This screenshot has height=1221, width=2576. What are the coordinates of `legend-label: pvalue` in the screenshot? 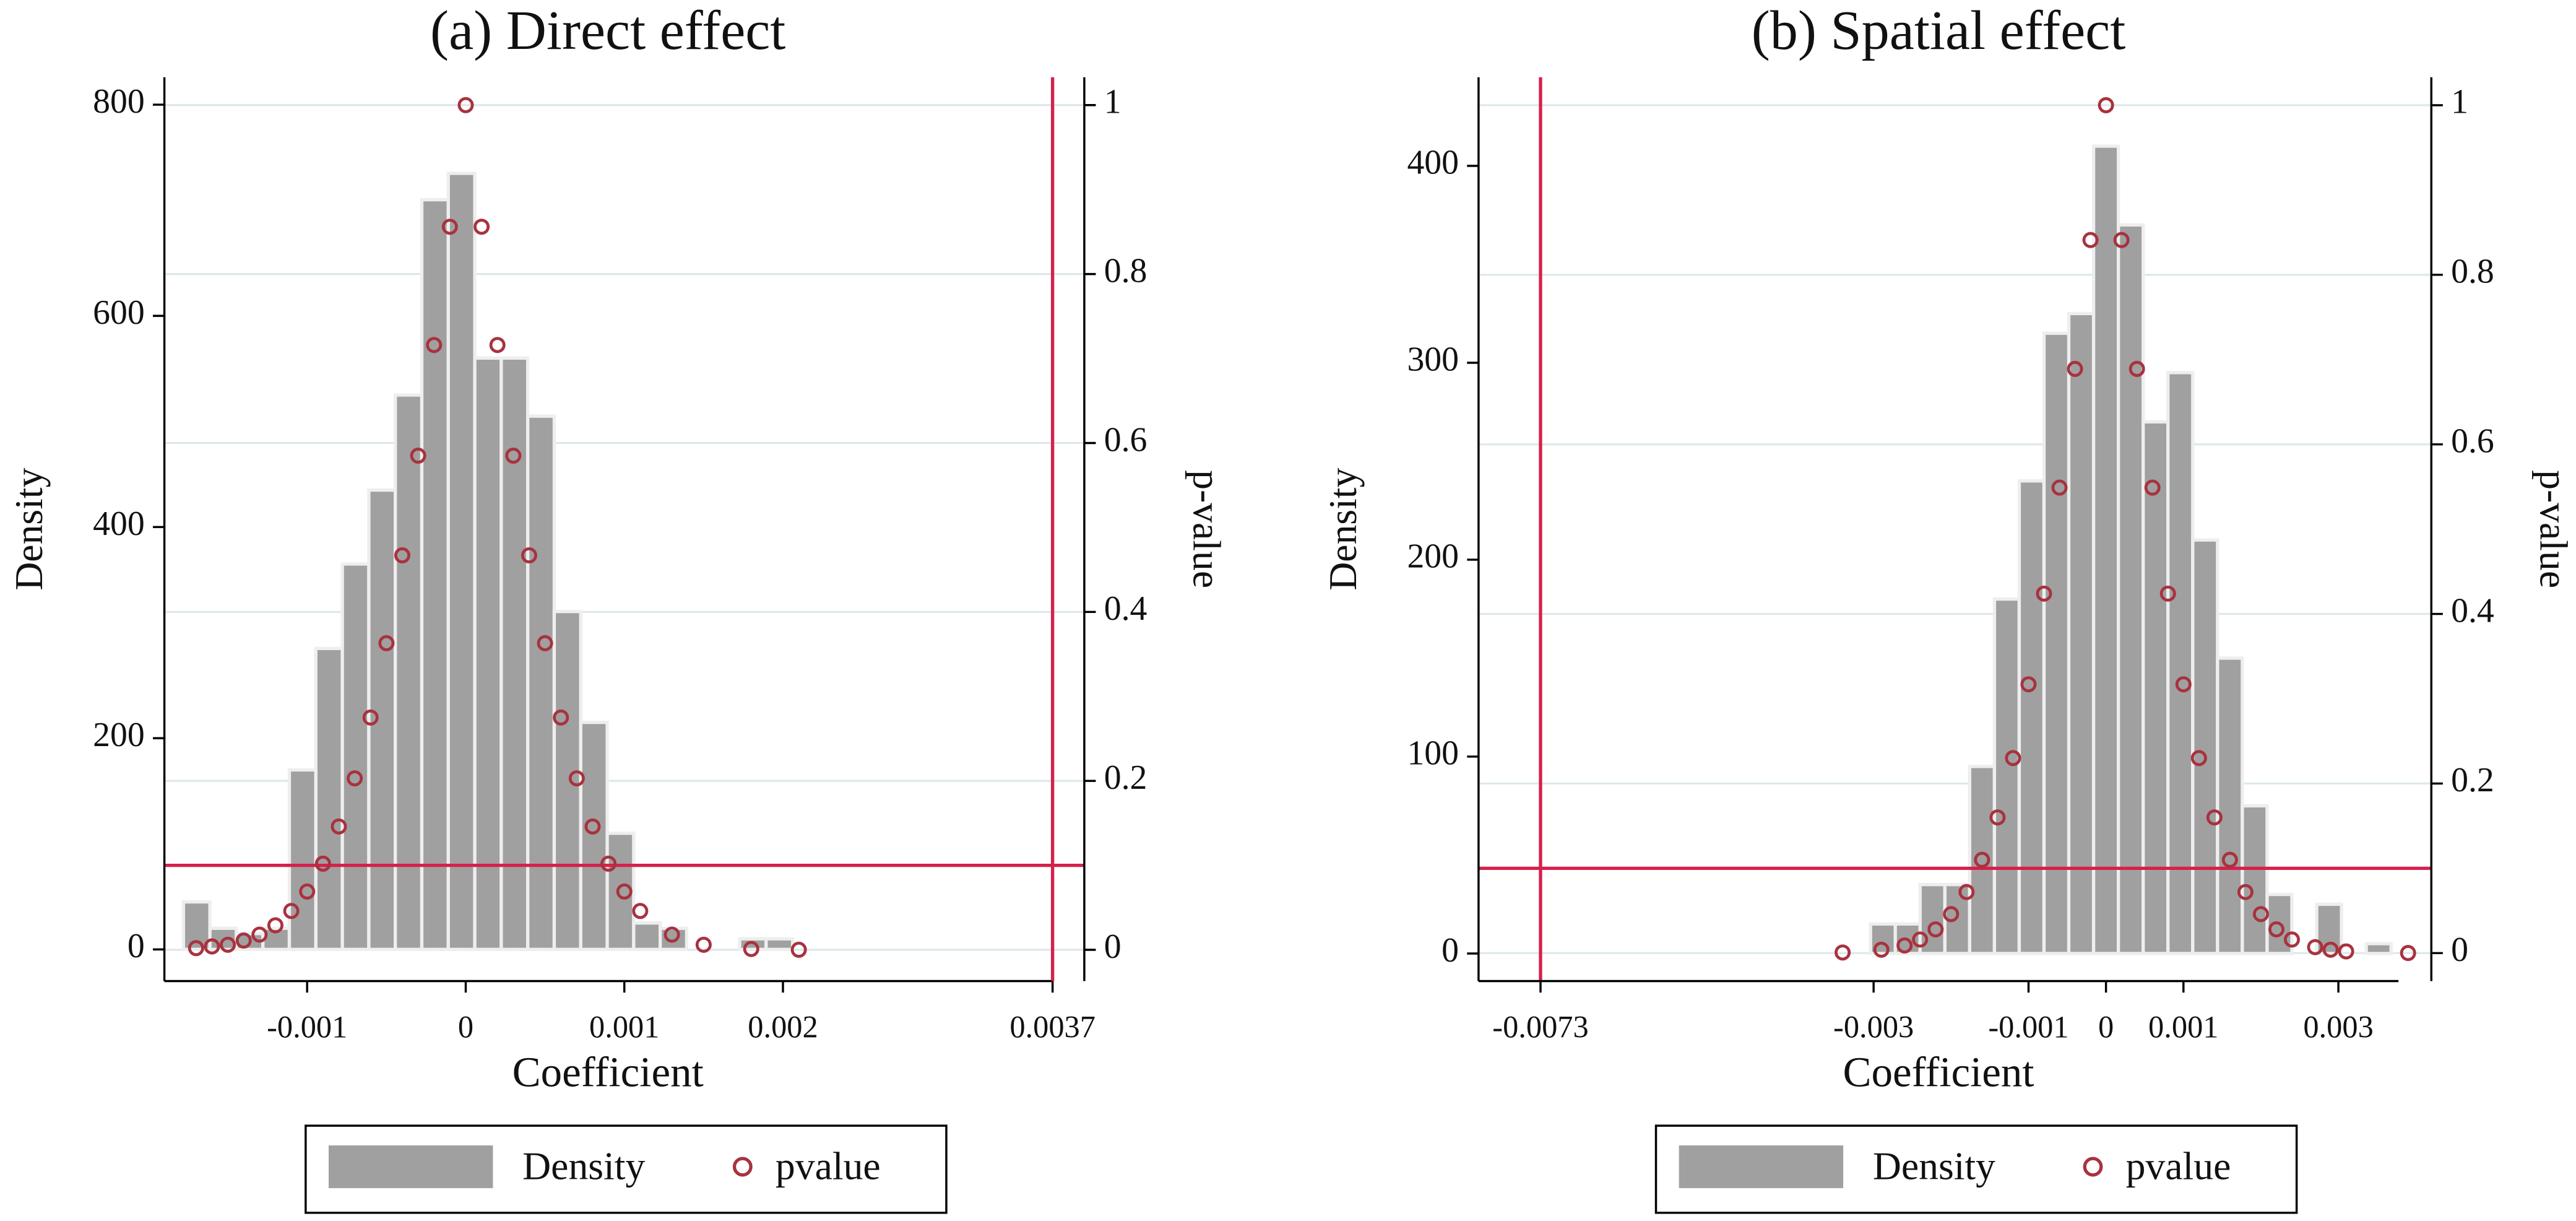 It's located at (2178, 1166).